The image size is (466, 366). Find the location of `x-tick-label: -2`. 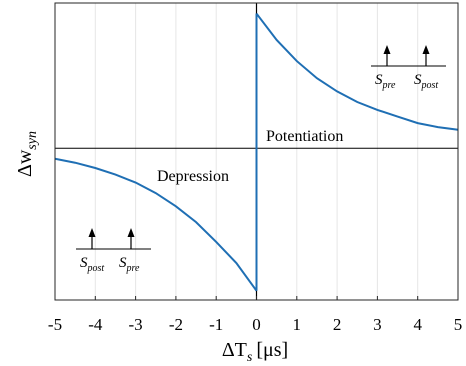

x-tick-label: -2 is located at coordinates (176, 324).